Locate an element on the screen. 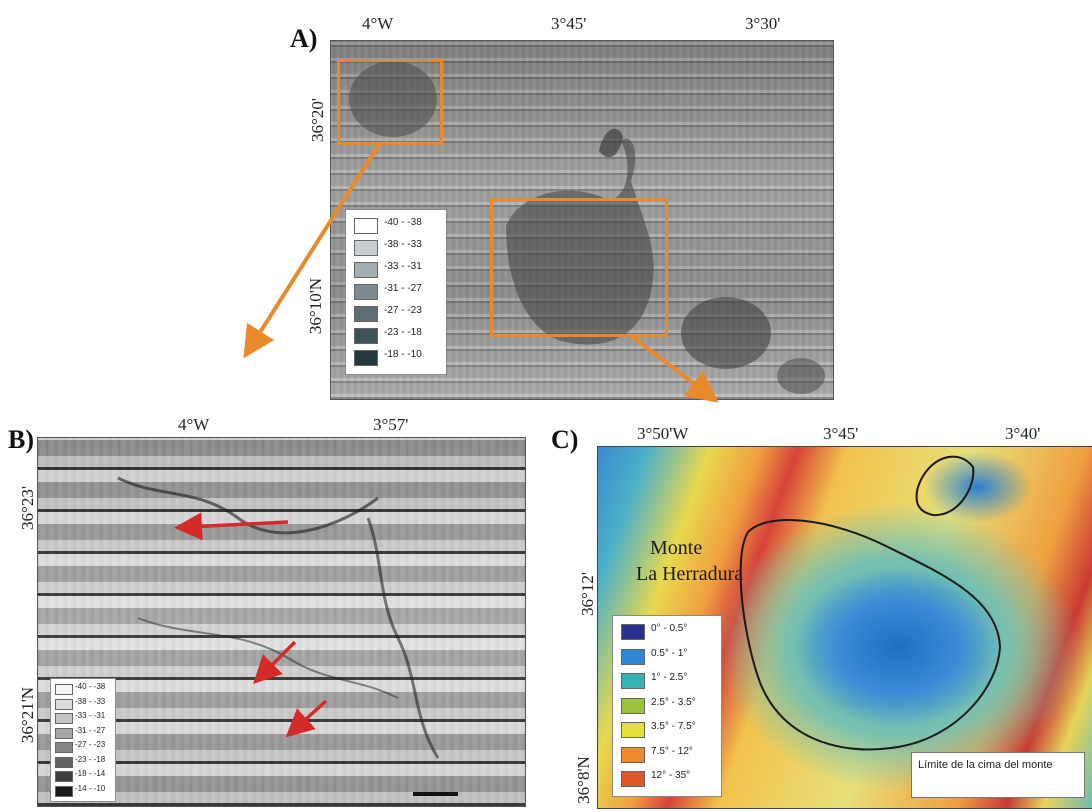  panel-a-legend-row: -31 - -27 is located at coordinates (396, 292).